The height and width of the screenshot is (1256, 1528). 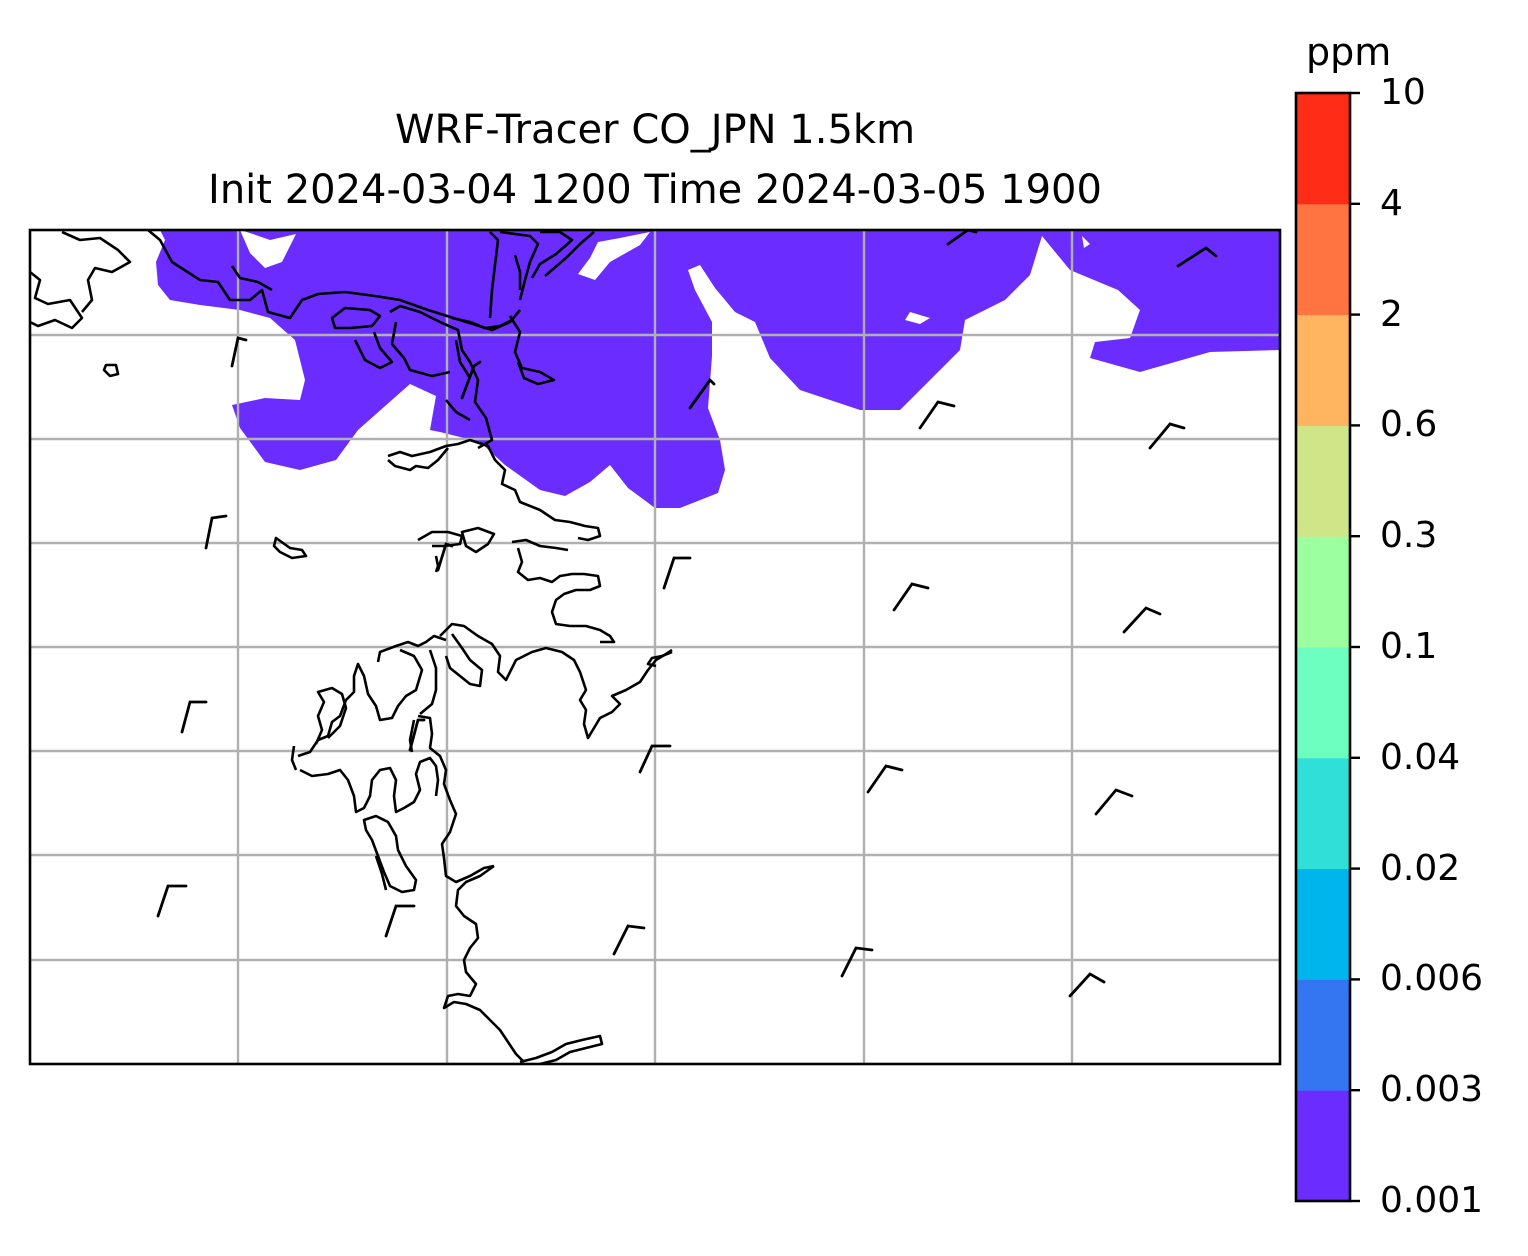 What do you see at coordinates (1432, 1200) in the screenshot?
I see `colorbar-tick-label: 0.001` at bounding box center [1432, 1200].